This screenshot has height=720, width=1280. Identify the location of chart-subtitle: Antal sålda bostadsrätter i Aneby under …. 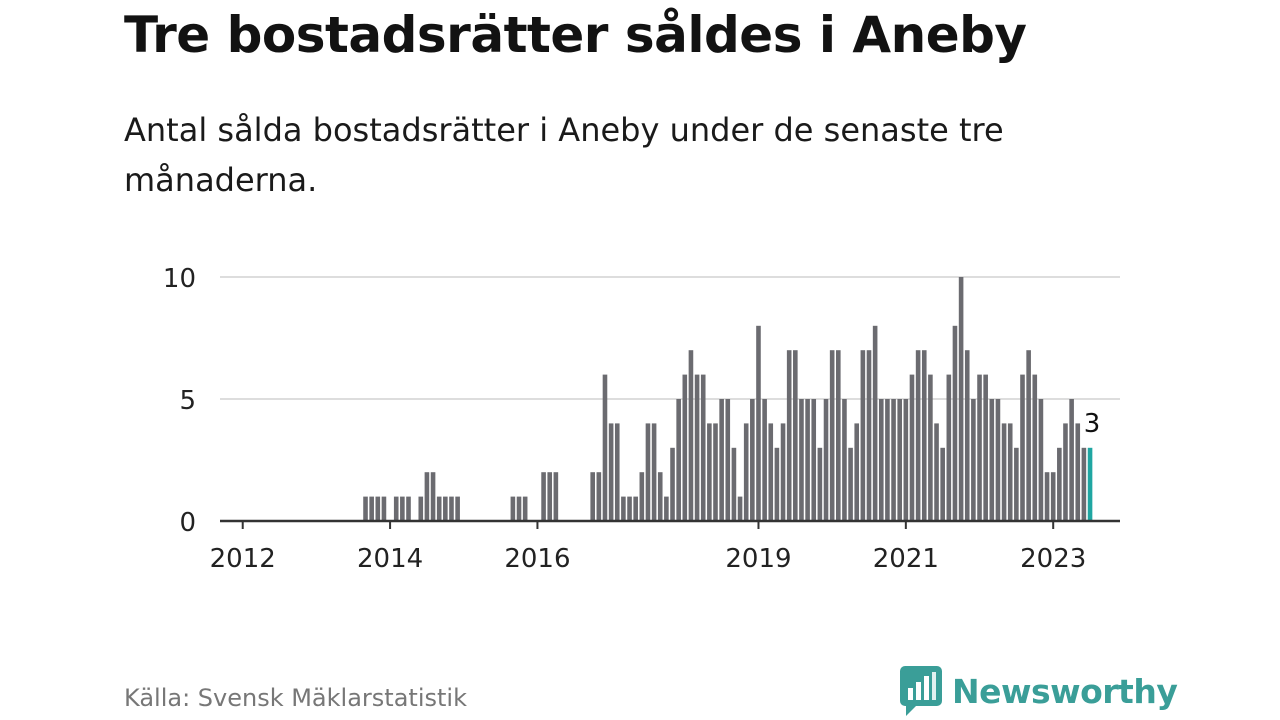
(564, 155).